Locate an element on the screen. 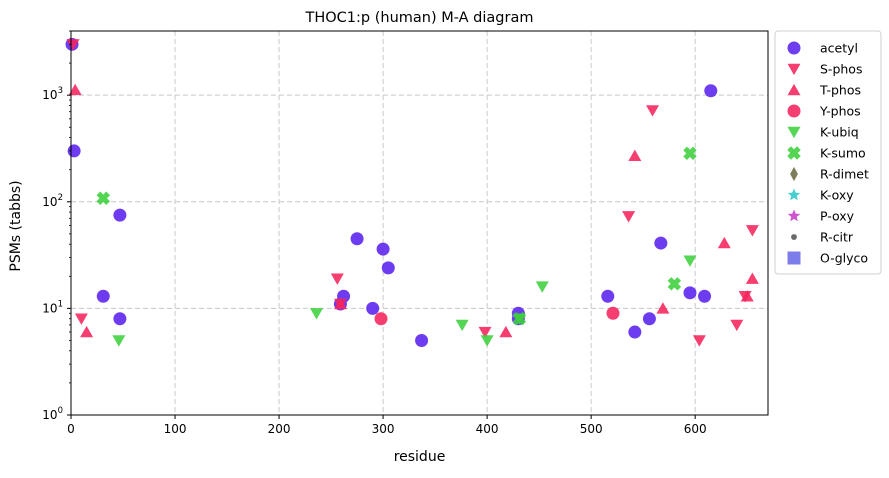 The image size is (889, 478). legend-entry: acetyl is located at coordinates (822, 48).